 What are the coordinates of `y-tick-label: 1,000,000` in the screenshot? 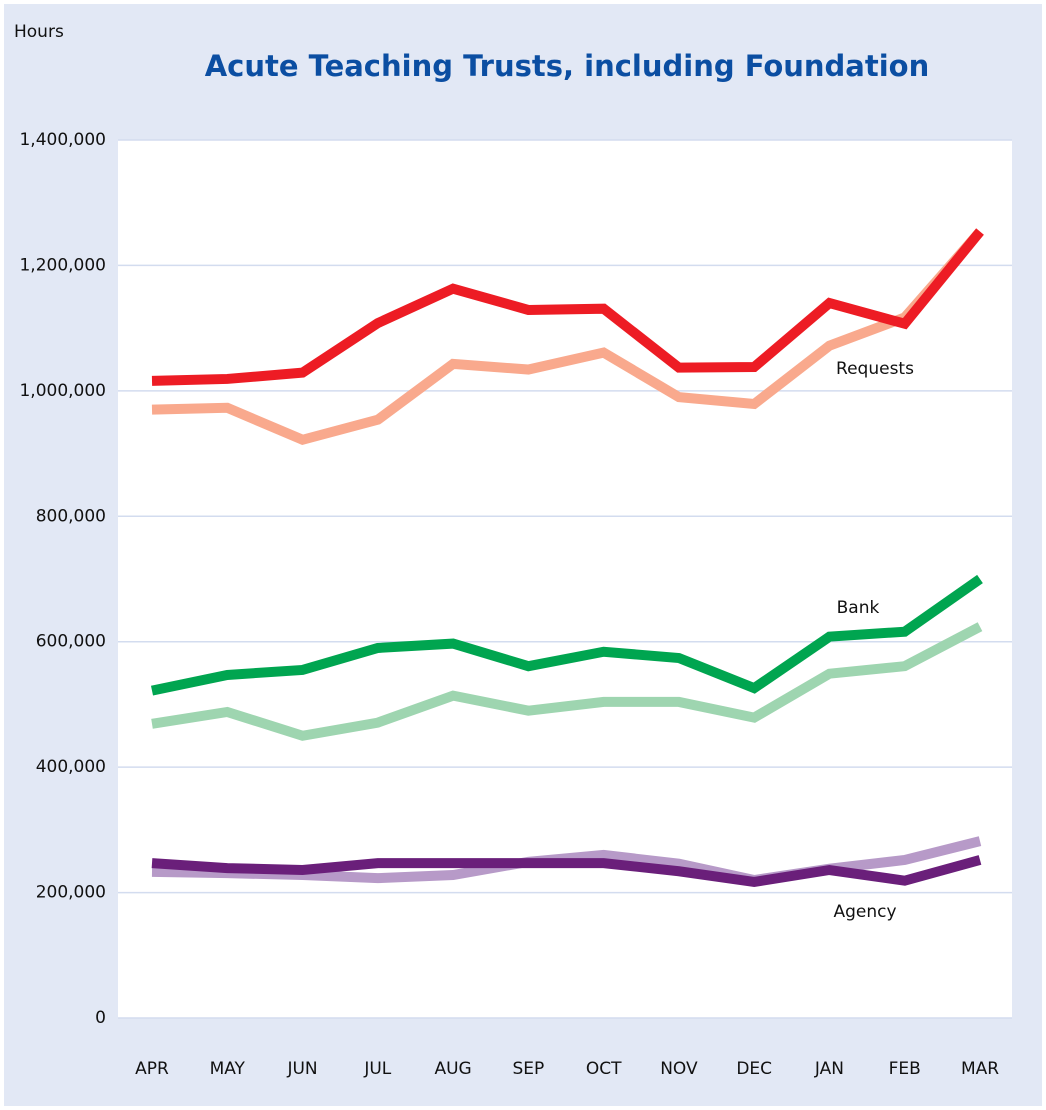 It's located at (62, 391).